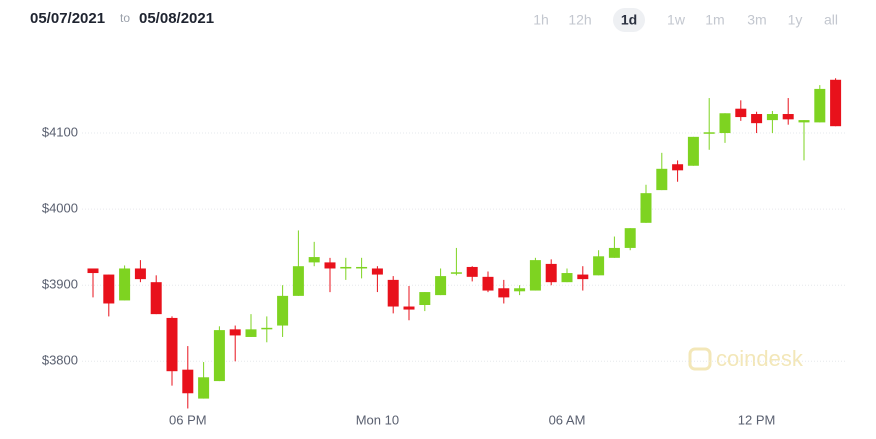 This screenshot has height=439, width=876. Describe the element at coordinates (60, 360) in the screenshot. I see `y-tick-label: $3800` at that location.